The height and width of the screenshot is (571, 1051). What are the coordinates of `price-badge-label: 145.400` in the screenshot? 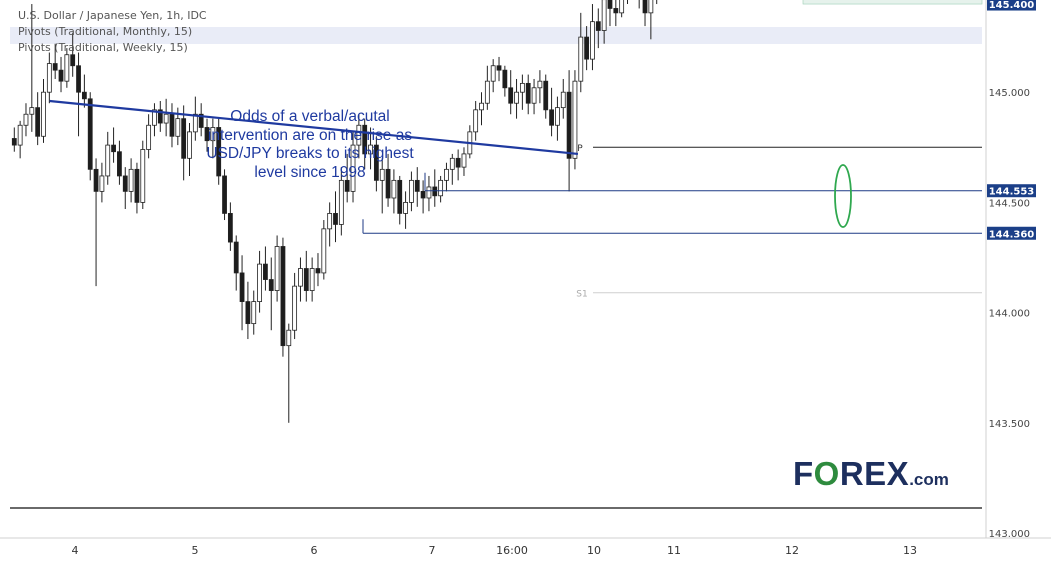 It's located at (1012, 5).